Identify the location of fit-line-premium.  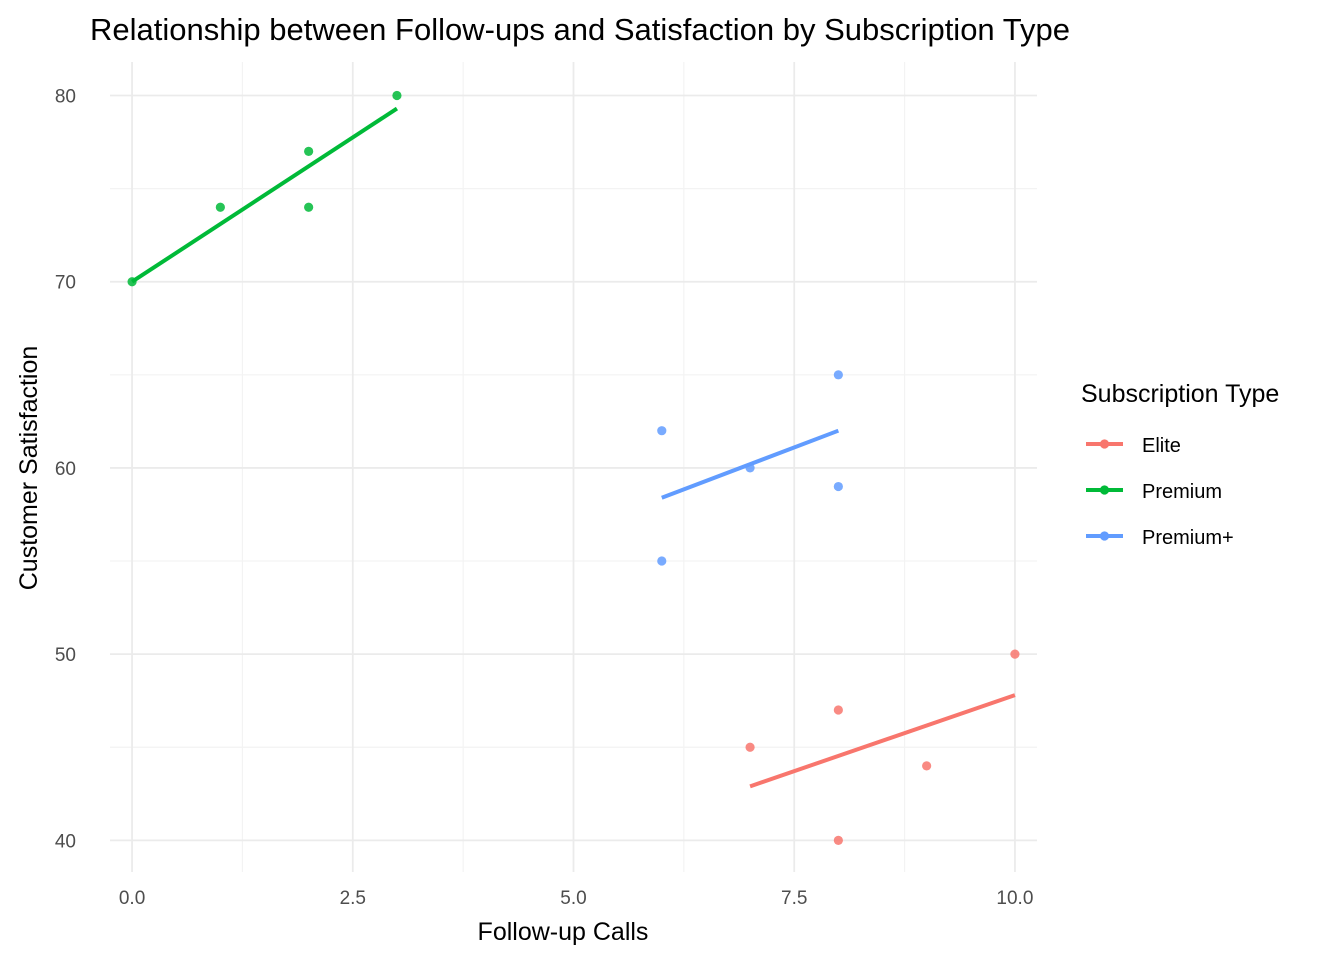
(264, 195).